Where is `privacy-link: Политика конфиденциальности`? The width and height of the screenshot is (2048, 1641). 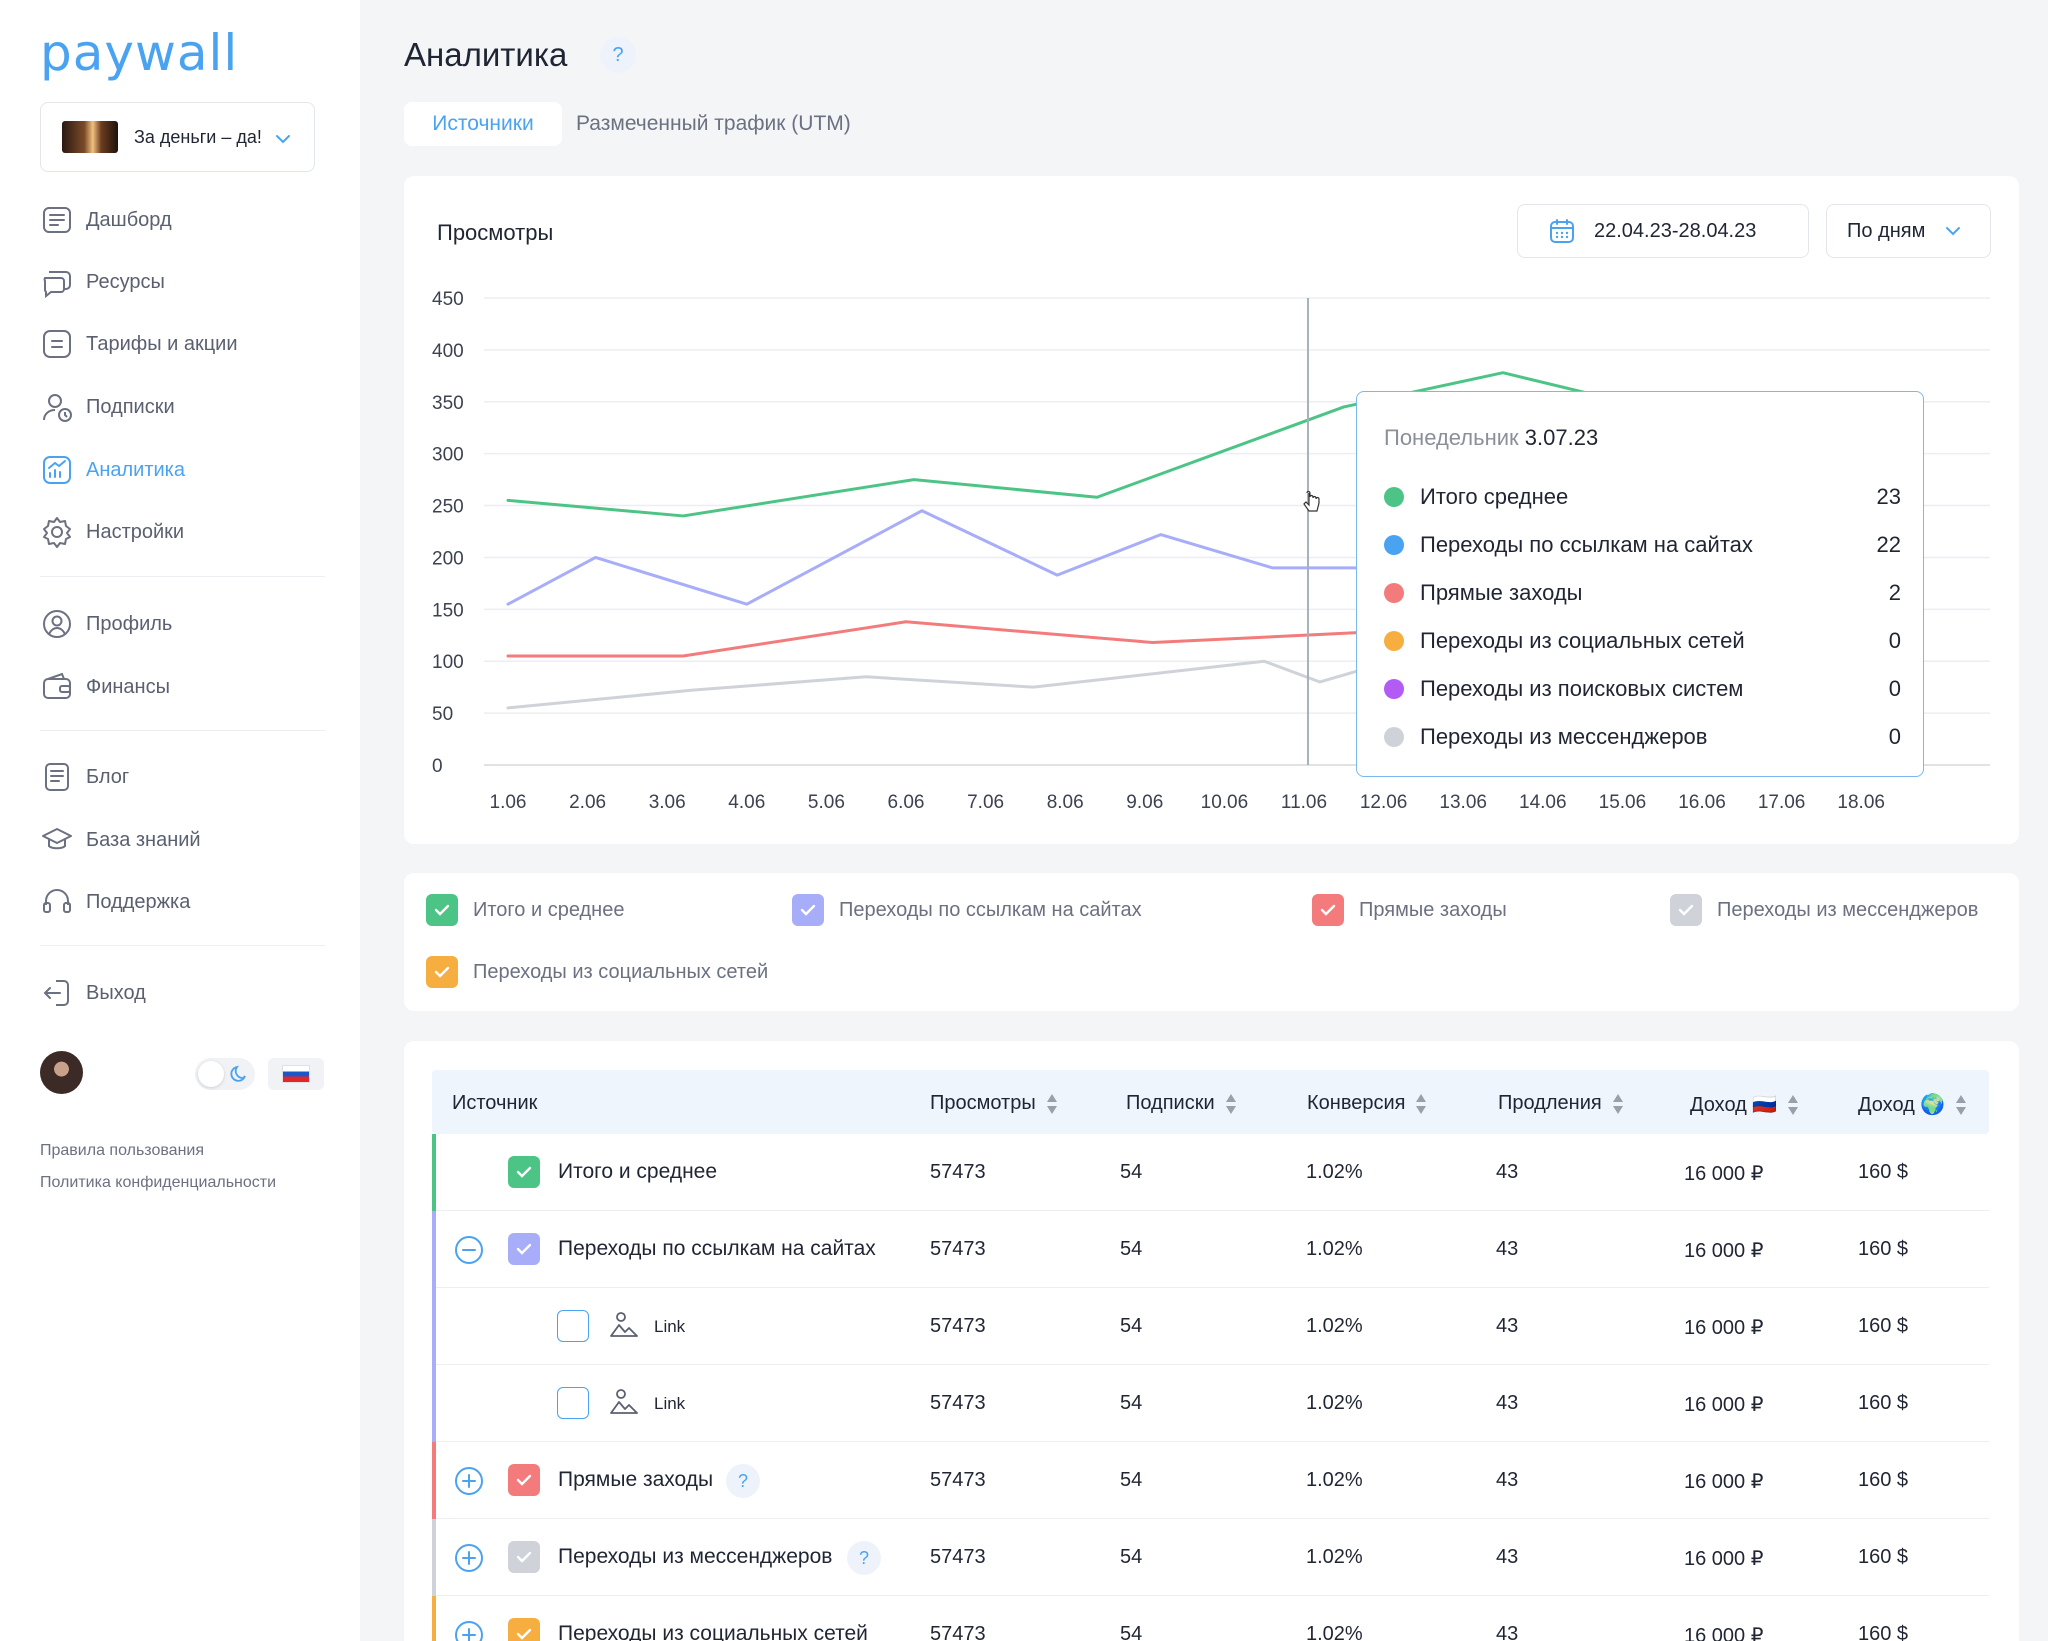
privacy-link: Политика конфиденциальности is located at coordinates (158, 1182).